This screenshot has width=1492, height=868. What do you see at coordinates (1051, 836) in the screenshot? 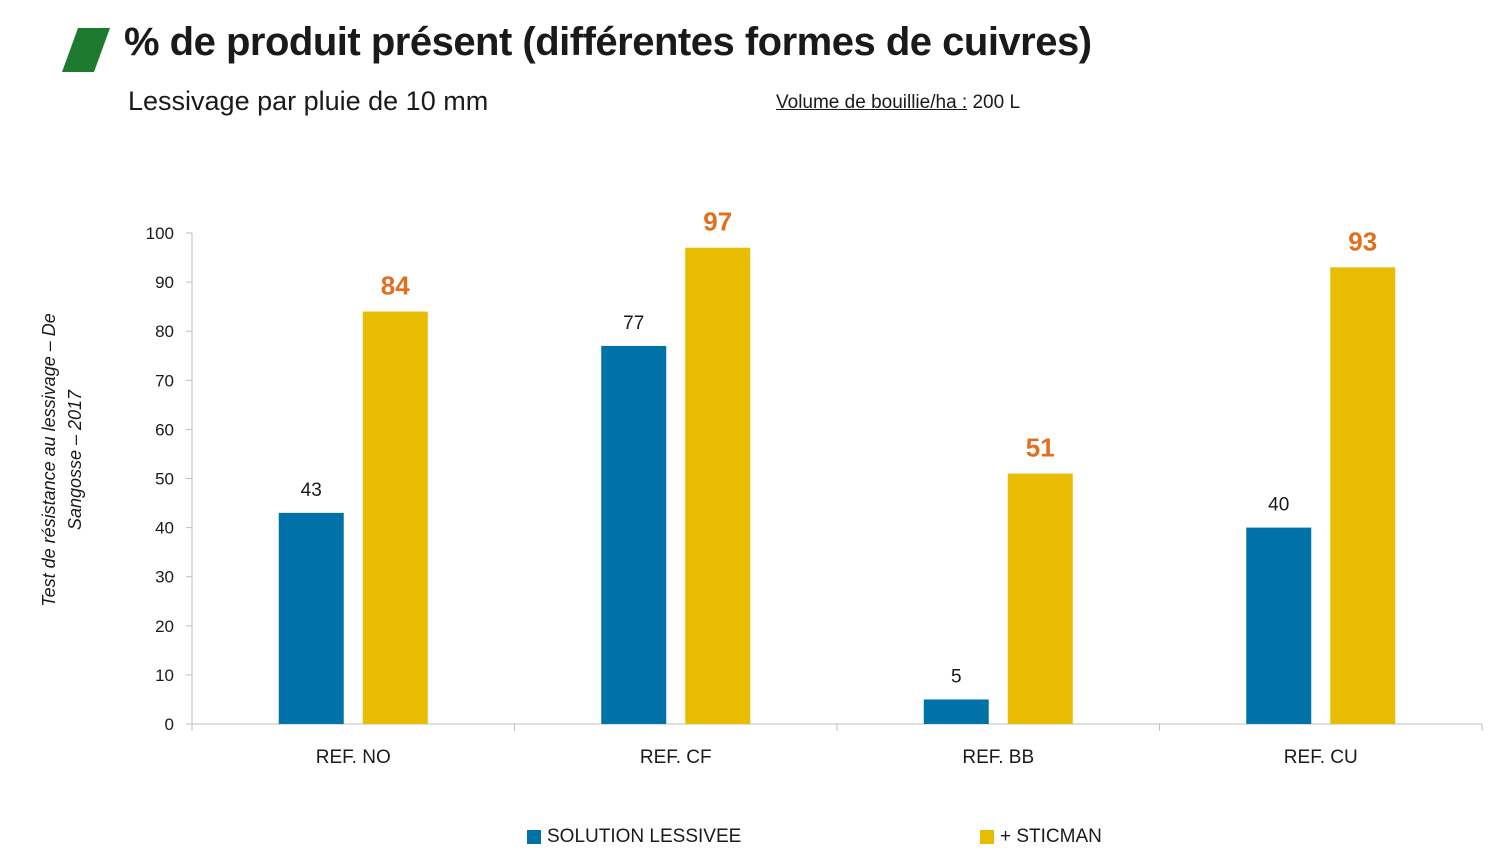
I see `legend-label-series-2: + STICMAN` at bounding box center [1051, 836].